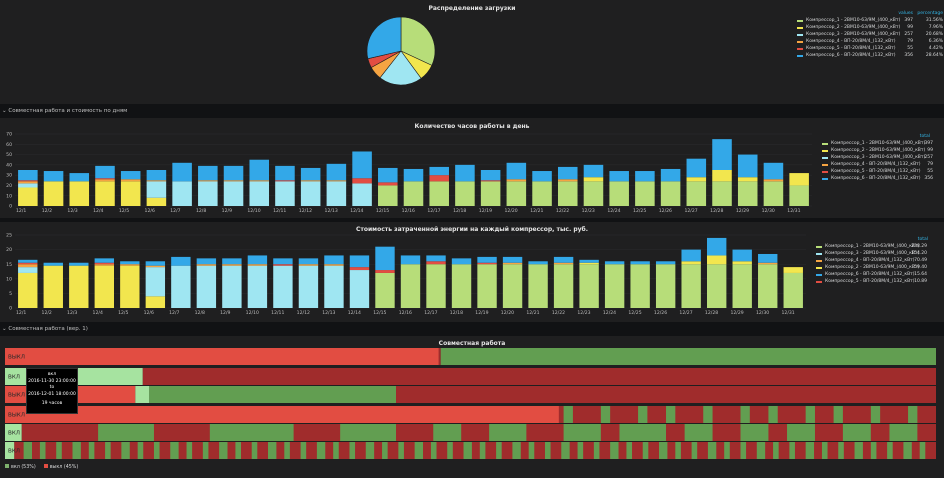 This screenshot has width=944, height=478. I want to click on legend-item: Компрессор_6 - ВП-20/8М/4_(132_кВт) 356, so click(877, 178).